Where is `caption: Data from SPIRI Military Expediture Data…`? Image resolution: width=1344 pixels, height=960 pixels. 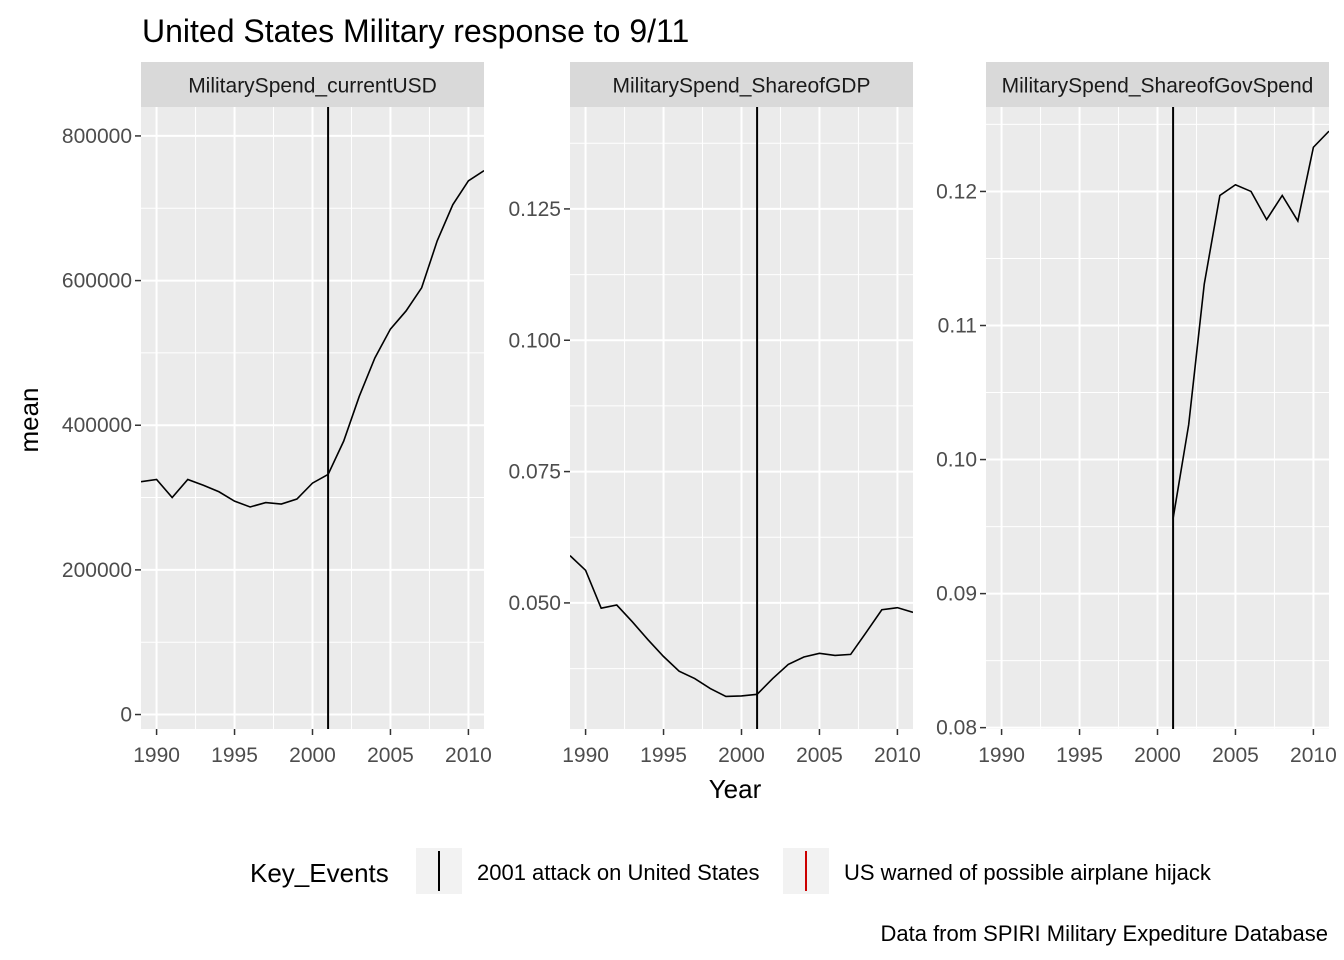
caption: Data from SPIRI Military Expediture Data… is located at coordinates (1104, 933).